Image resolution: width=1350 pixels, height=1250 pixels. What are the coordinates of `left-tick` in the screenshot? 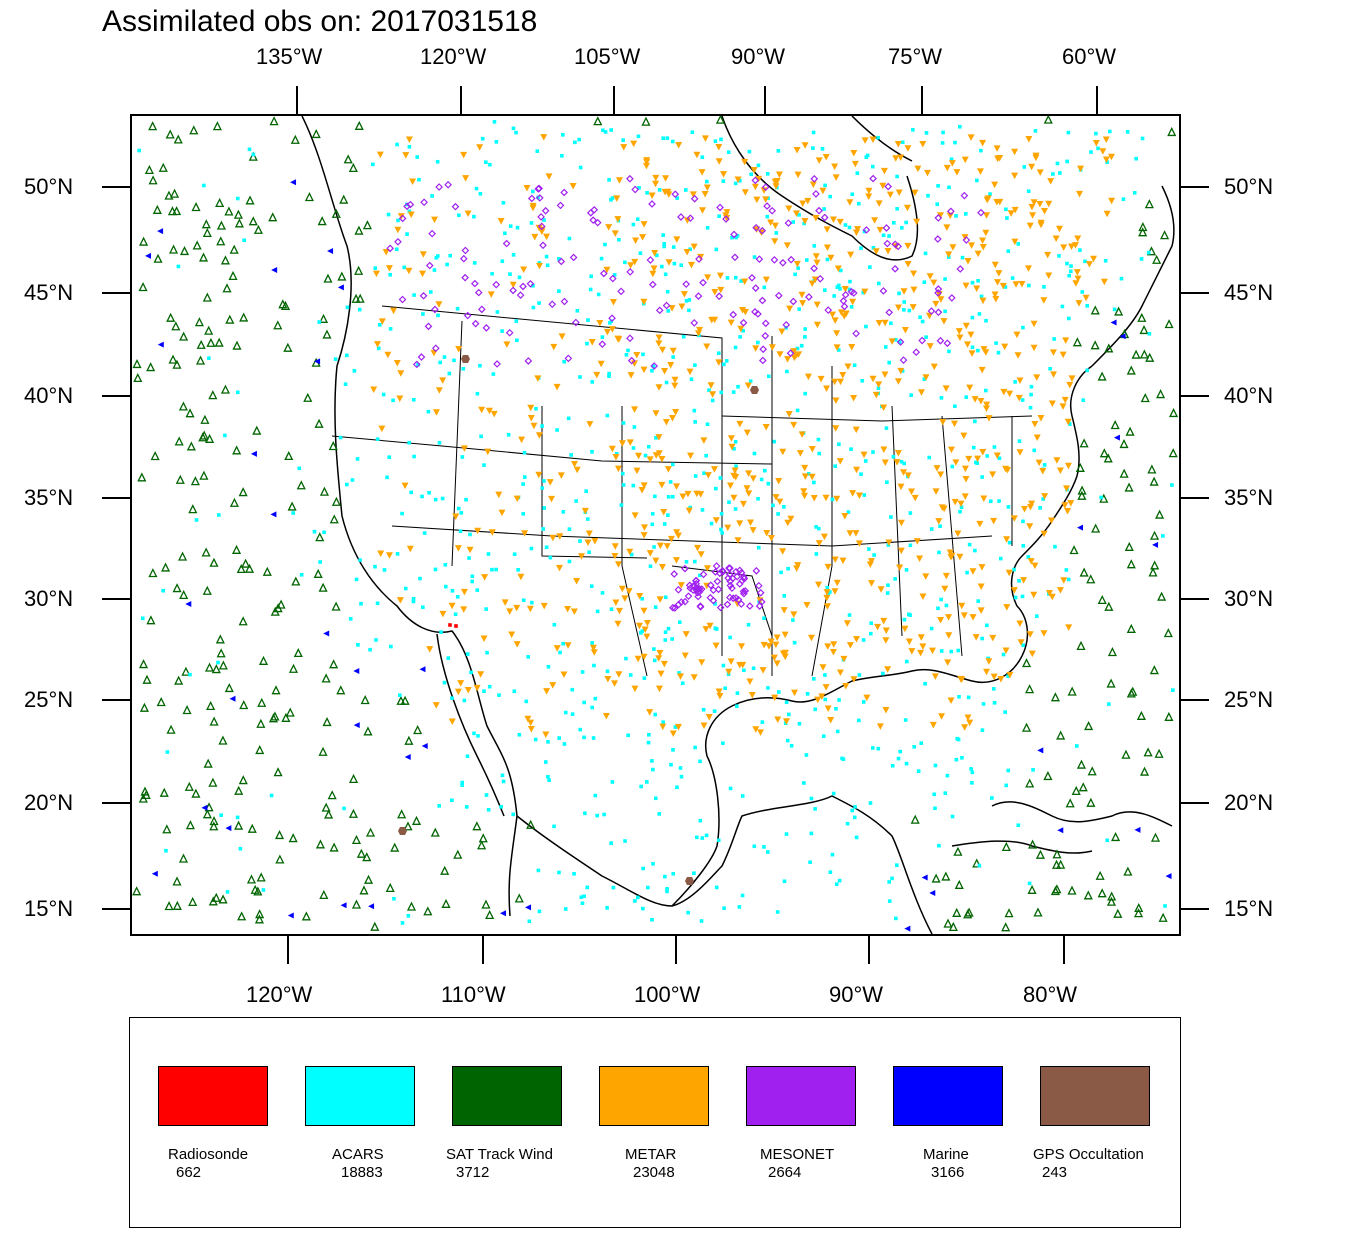 It's located at (116, 700).